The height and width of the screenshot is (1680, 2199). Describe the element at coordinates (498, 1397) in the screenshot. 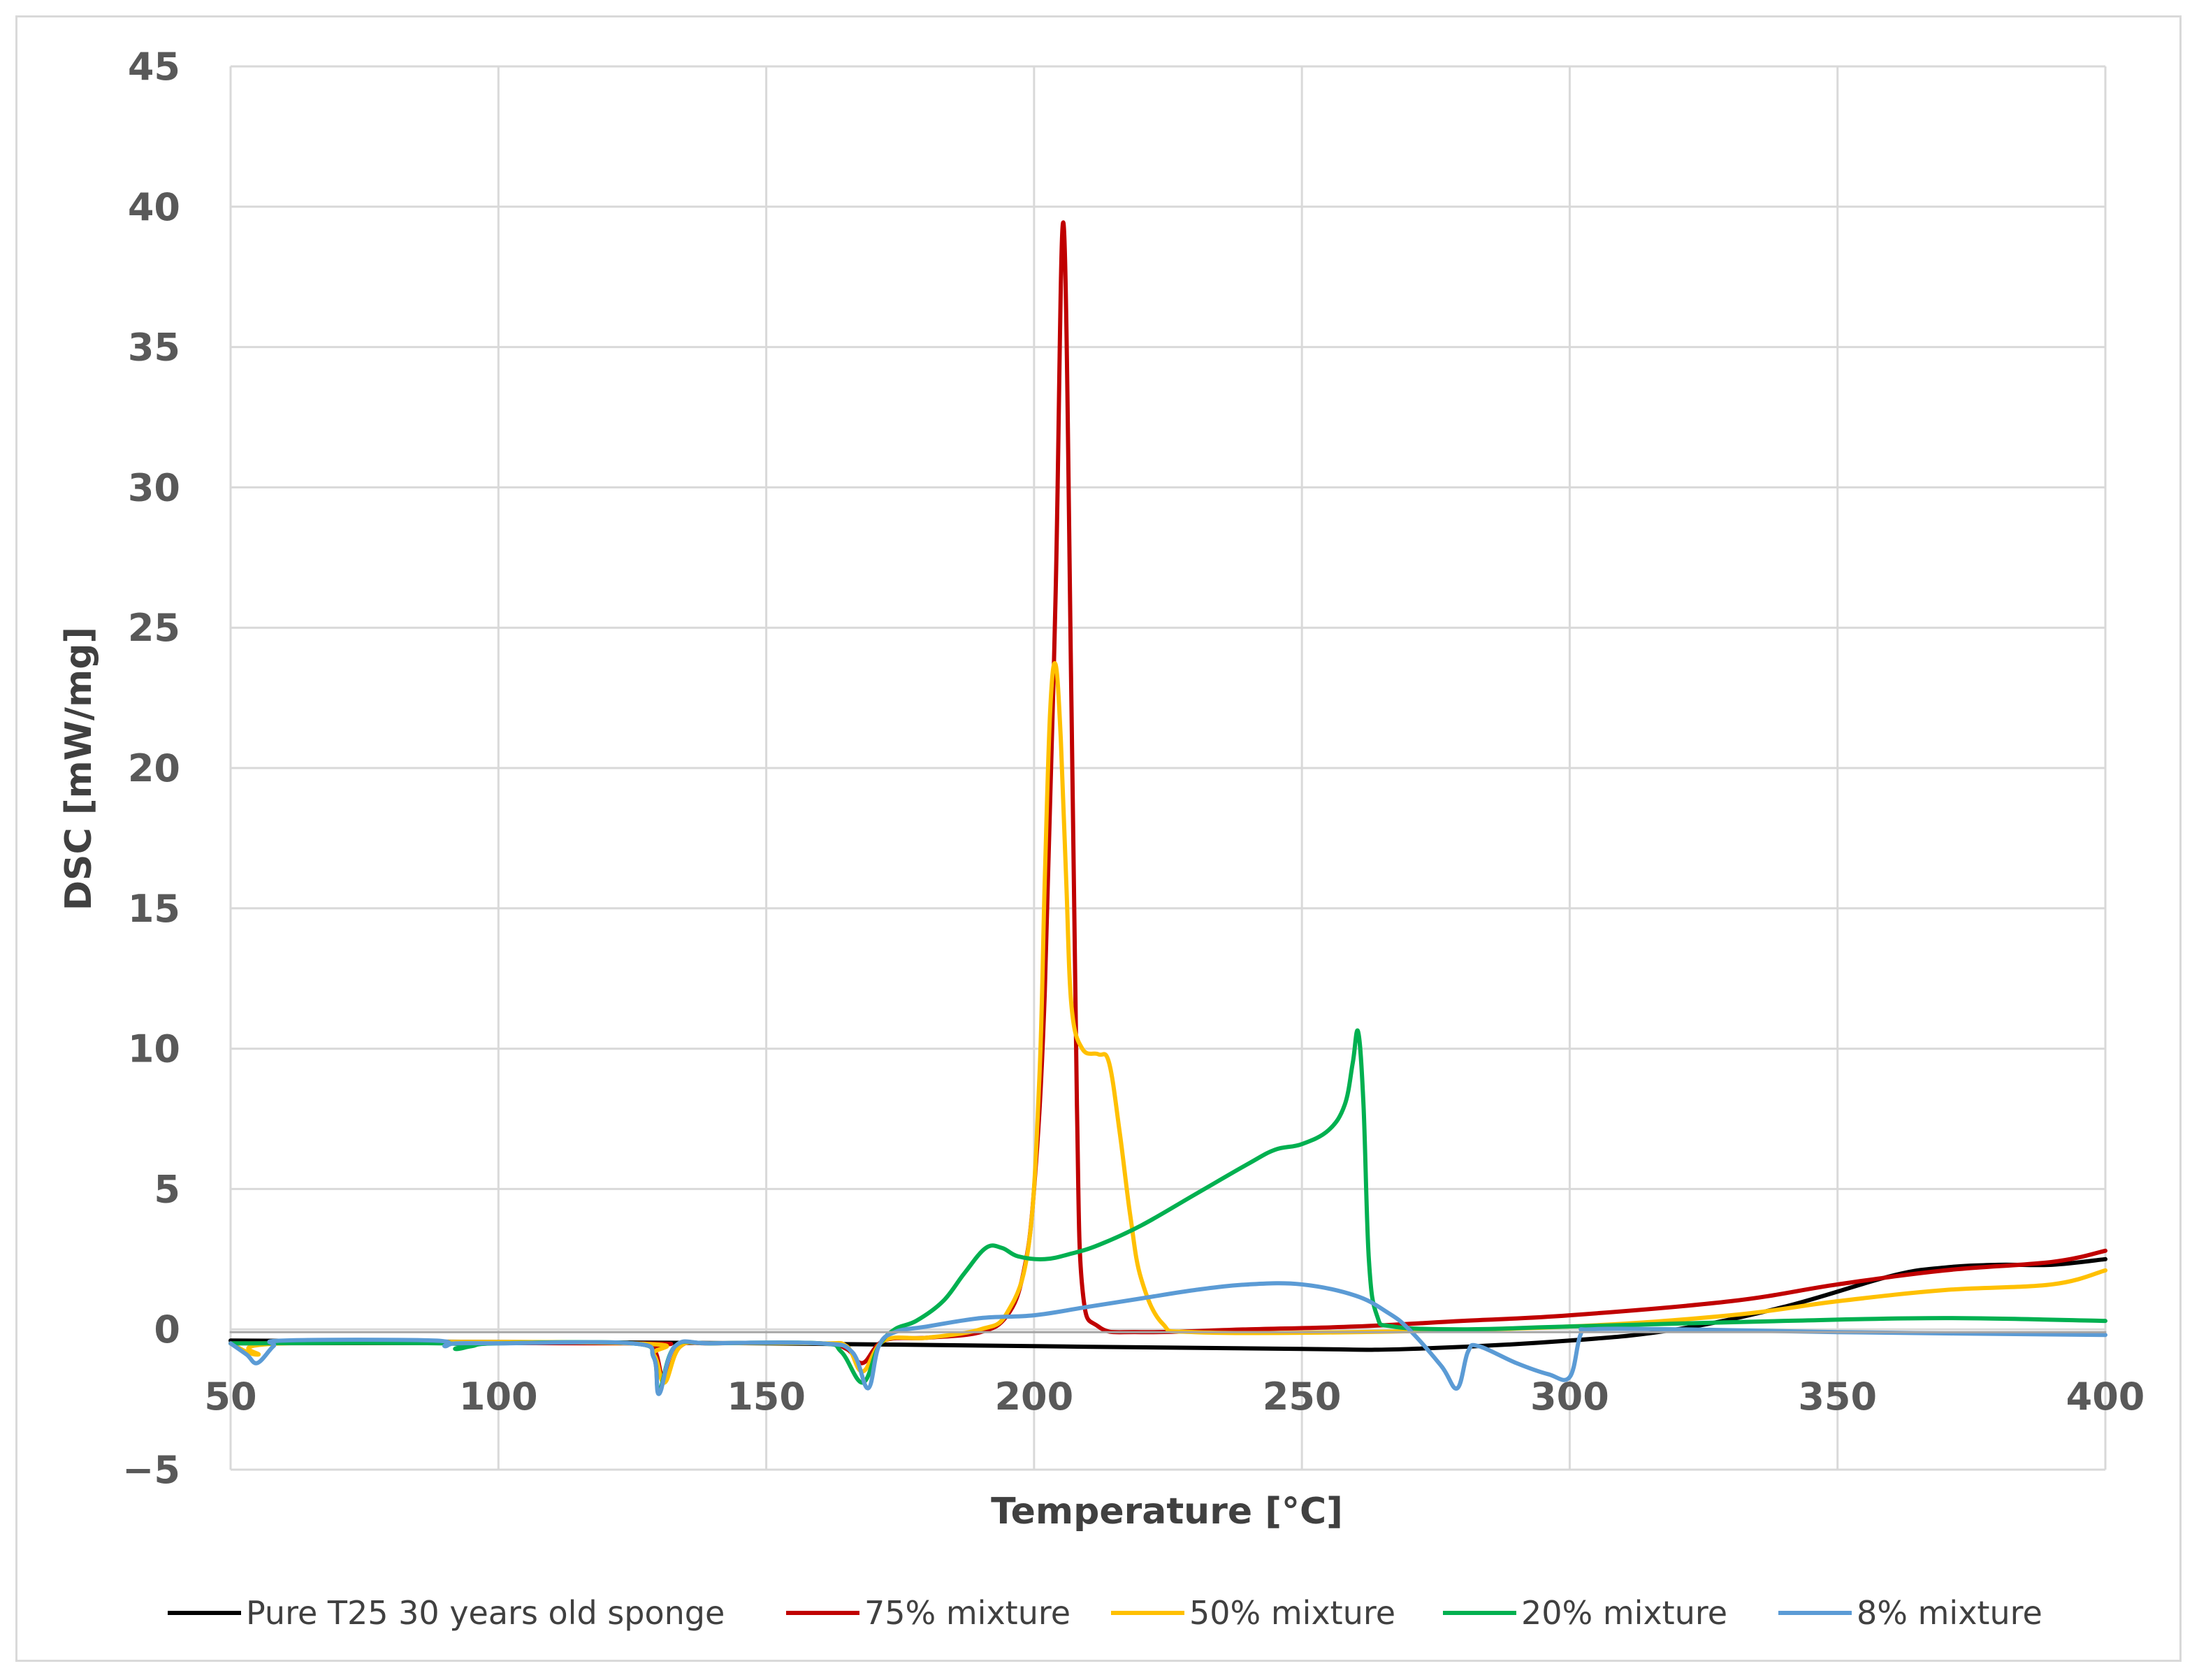

I see `x-tick-label: 100` at that location.